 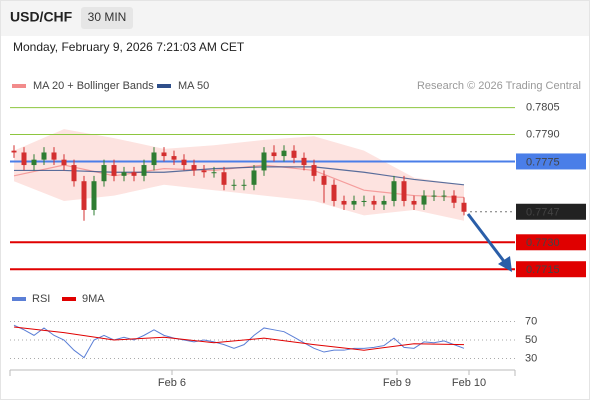 I want to click on forecast-arrowhead, so click(x=505, y=264).